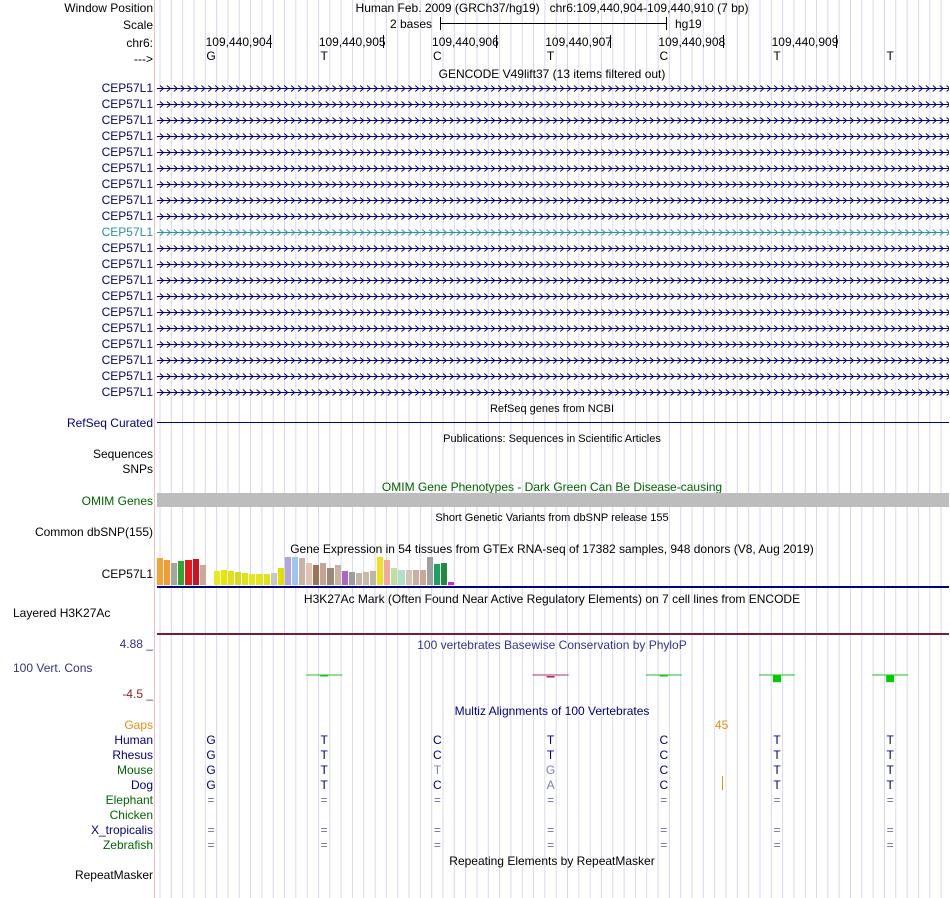 The height and width of the screenshot is (898, 950). Describe the element at coordinates (553, 675) in the screenshot. I see `phylop-plot` at that location.